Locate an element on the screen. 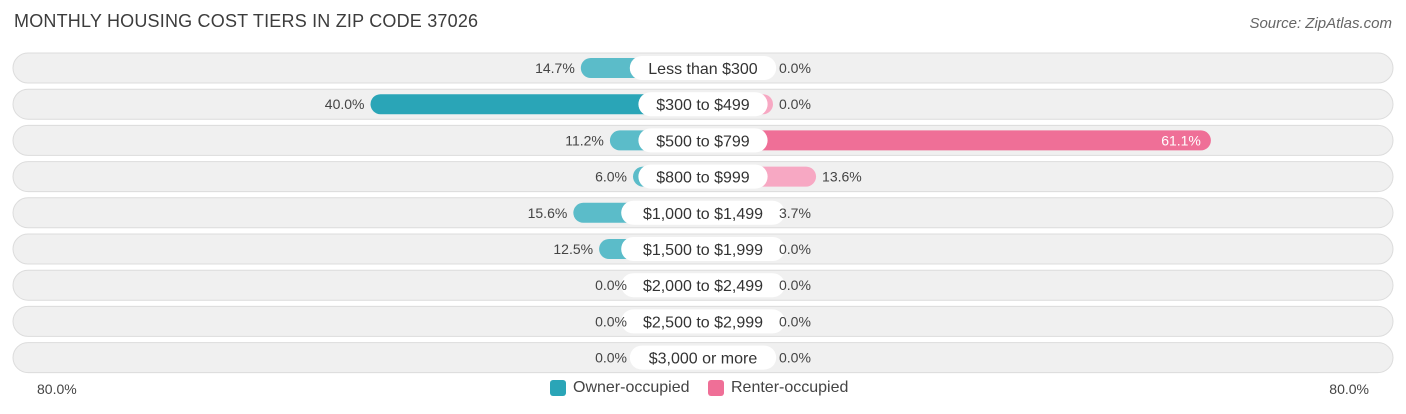  category-label: $2,500 to $2,999 is located at coordinates (703, 322).